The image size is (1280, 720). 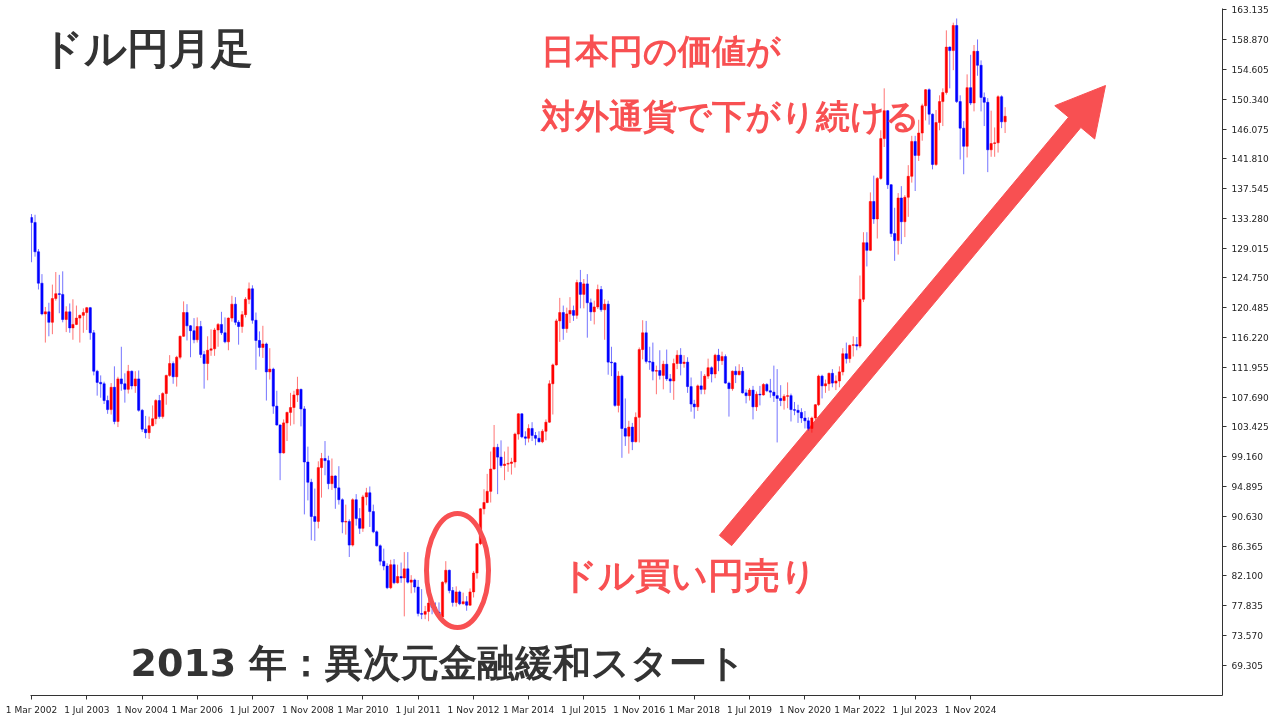 I want to click on y-tick-label: 133.280, so click(x=1250, y=218).